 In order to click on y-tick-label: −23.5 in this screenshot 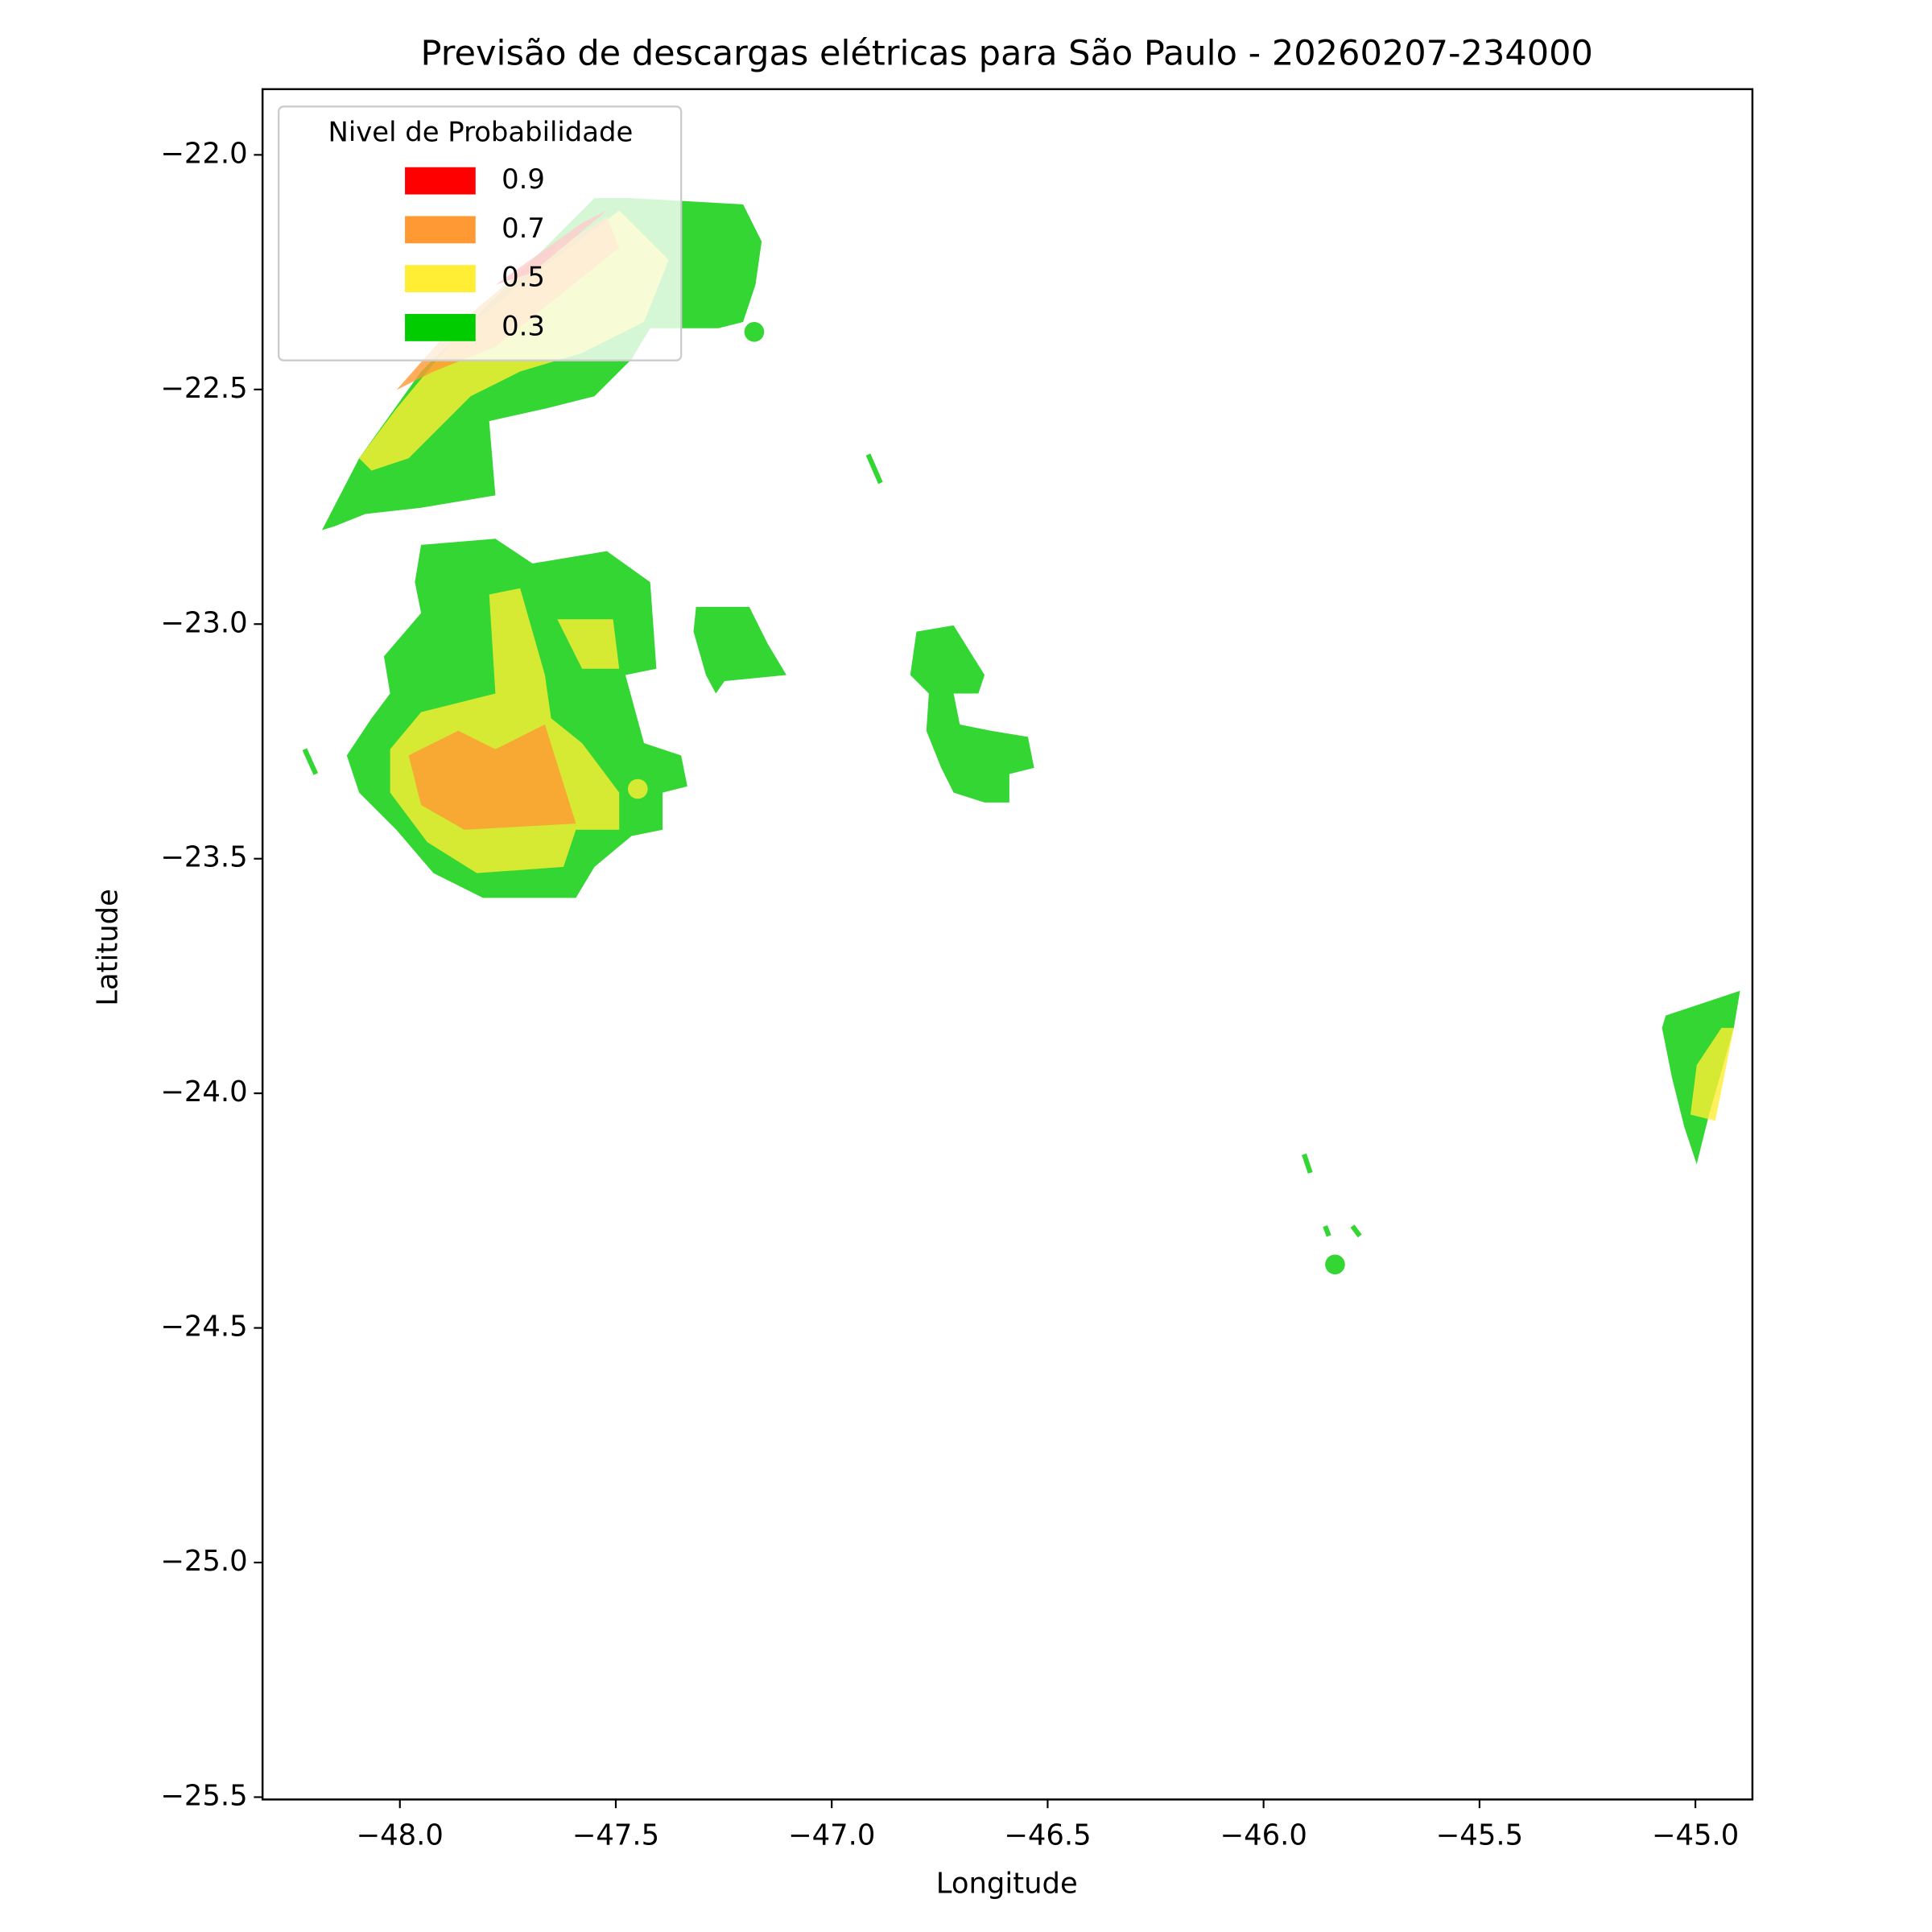, I will do `click(203, 857)`.